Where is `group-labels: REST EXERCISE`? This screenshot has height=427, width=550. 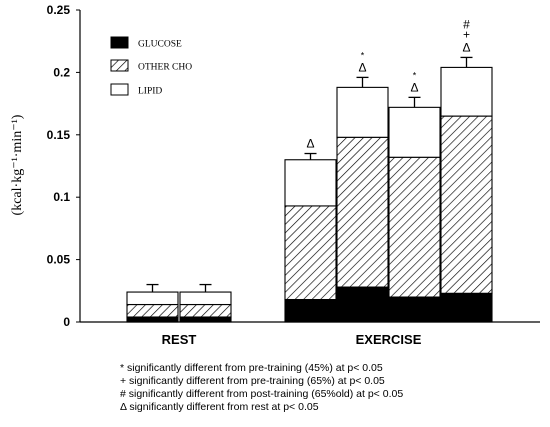 group-labels: REST EXERCISE is located at coordinates (292, 339).